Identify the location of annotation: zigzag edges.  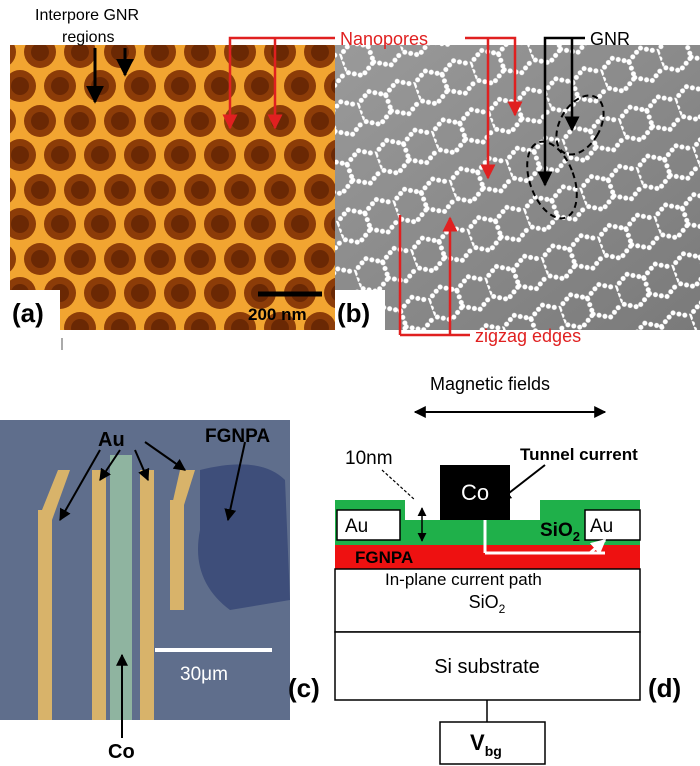
(528, 336).